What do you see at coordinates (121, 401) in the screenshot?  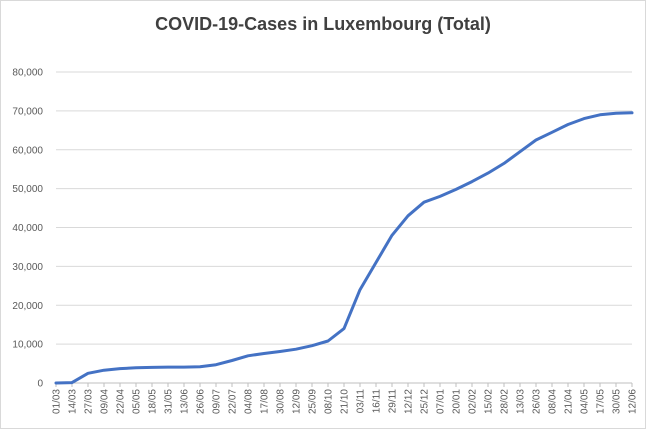 I see `x-tick-label: 22/04` at bounding box center [121, 401].